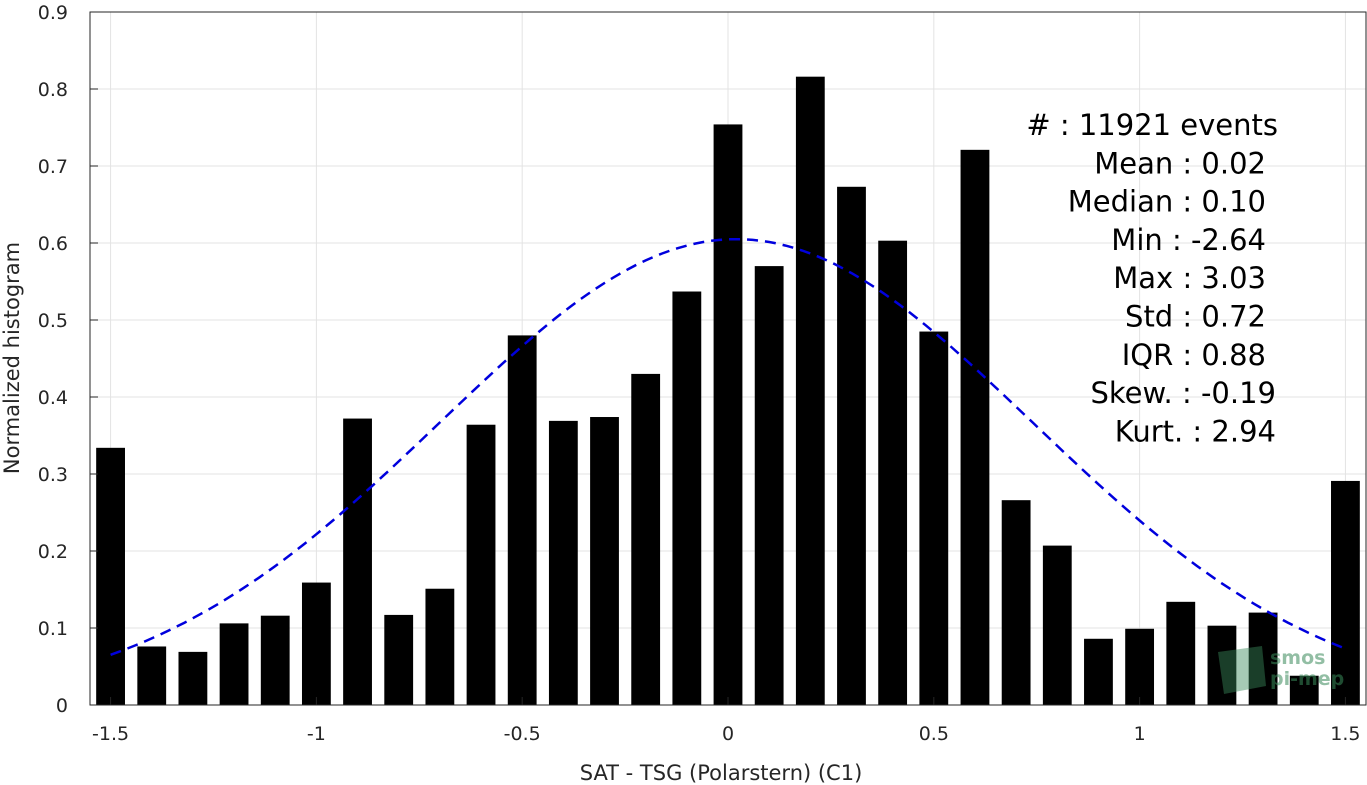 Image resolution: width=1367 pixels, height=785 pixels. I want to click on logo-mark-icon, so click(1242, 670).